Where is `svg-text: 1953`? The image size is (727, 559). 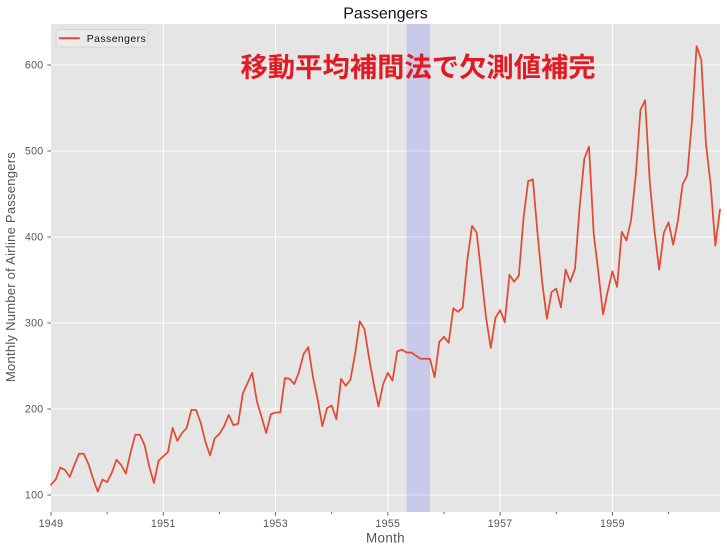
svg-text: 1953 is located at coordinates (275, 524).